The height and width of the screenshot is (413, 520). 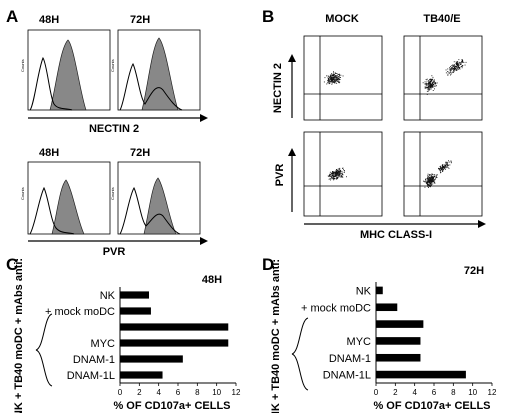 What do you see at coordinates (12, 264) in the screenshot?
I see `panel-c-letter: C` at bounding box center [12, 264].